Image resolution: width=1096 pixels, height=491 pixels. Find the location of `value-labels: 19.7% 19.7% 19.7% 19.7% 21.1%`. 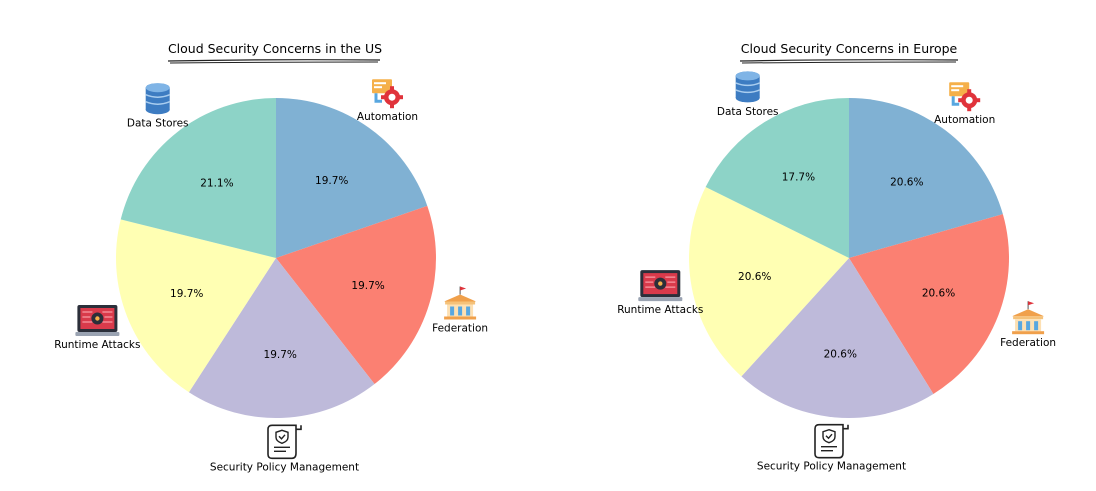

value-labels: 19.7% 19.7% 19.7% 19.7% 21.1% is located at coordinates (277, 268).